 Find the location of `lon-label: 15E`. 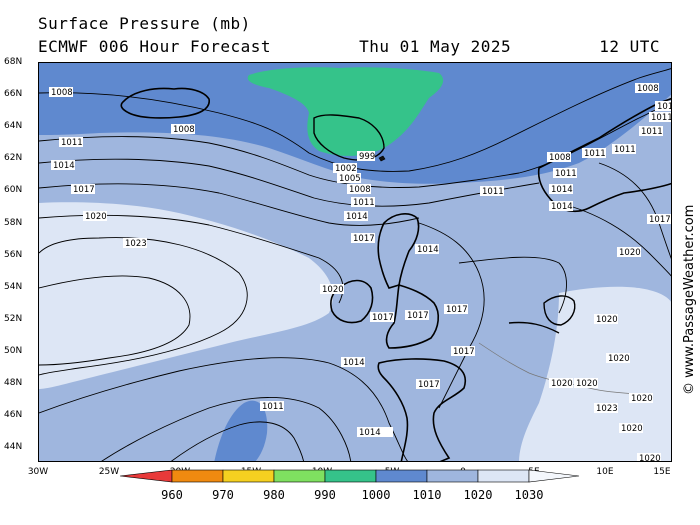

lon-label: 15E is located at coordinates (662, 472).